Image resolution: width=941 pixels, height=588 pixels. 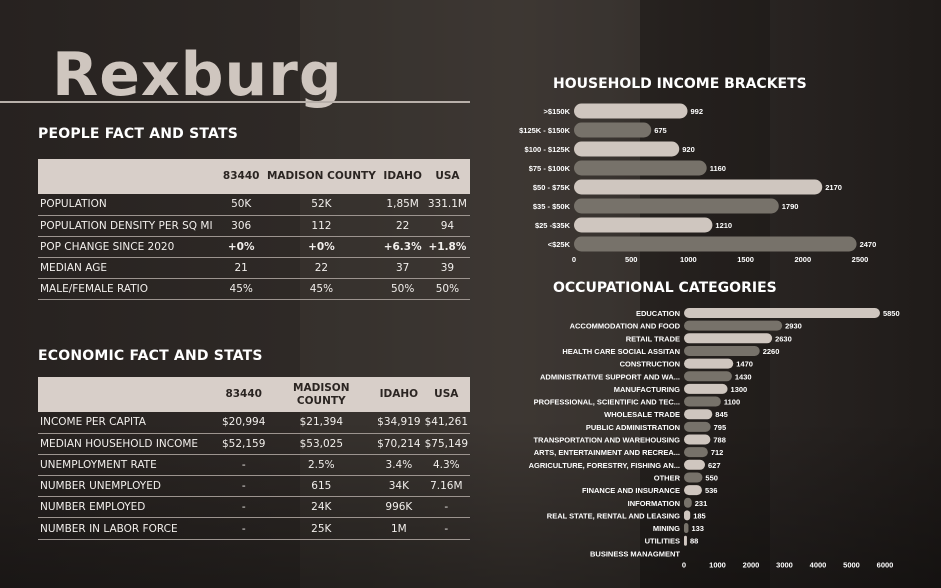 I want to click on x-tick-label: 2500, so click(x=860, y=259).